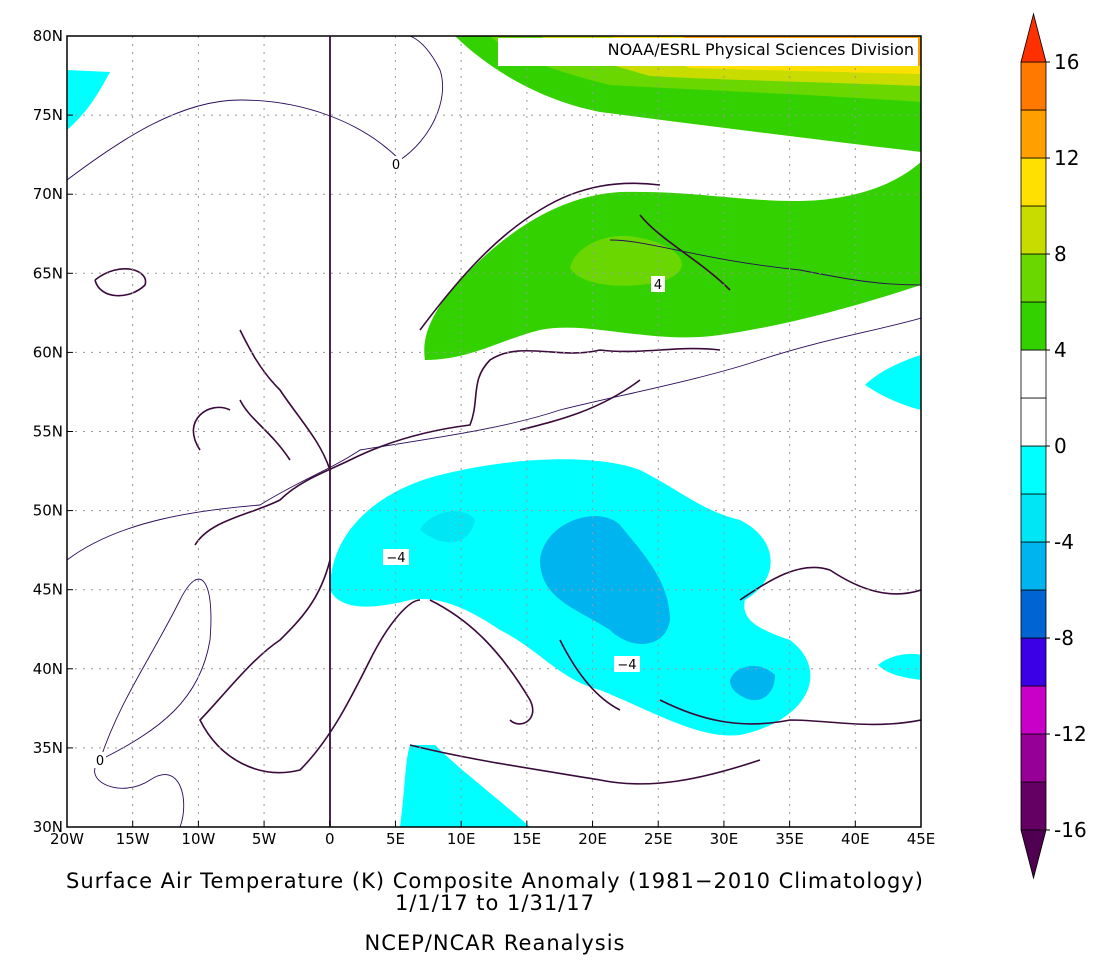  I want to click on x-tick-label: 5E, so click(395, 839).